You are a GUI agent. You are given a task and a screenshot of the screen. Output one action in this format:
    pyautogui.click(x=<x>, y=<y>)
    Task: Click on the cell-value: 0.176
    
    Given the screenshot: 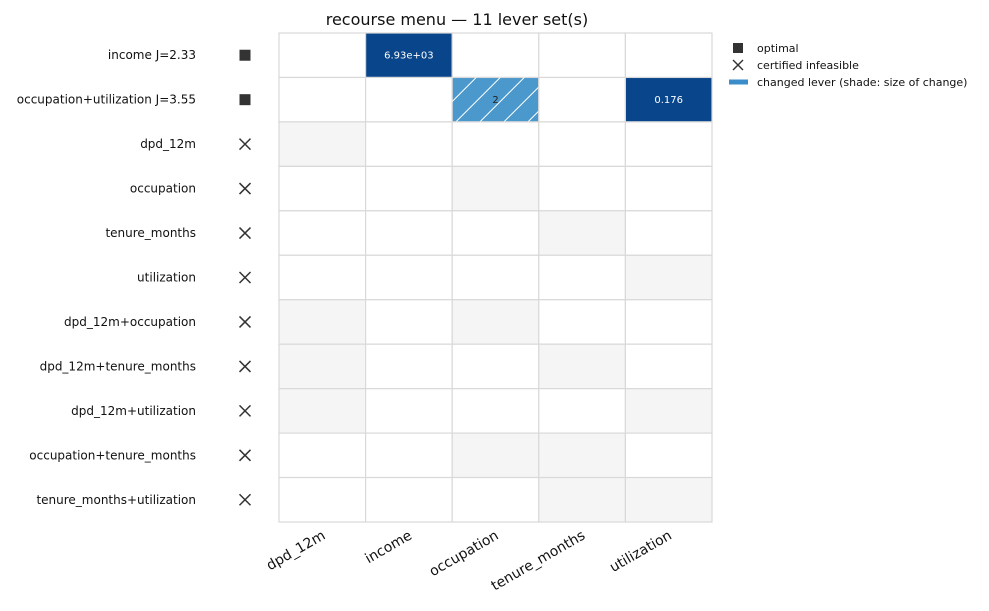 What is the action you would take?
    pyautogui.click(x=668, y=100)
    